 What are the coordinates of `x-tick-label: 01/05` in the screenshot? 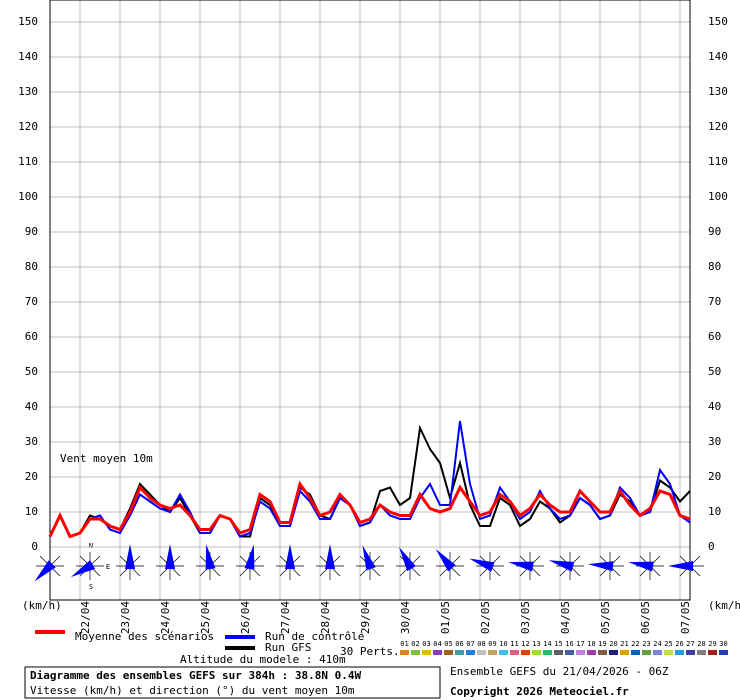 It's located at (445, 617).